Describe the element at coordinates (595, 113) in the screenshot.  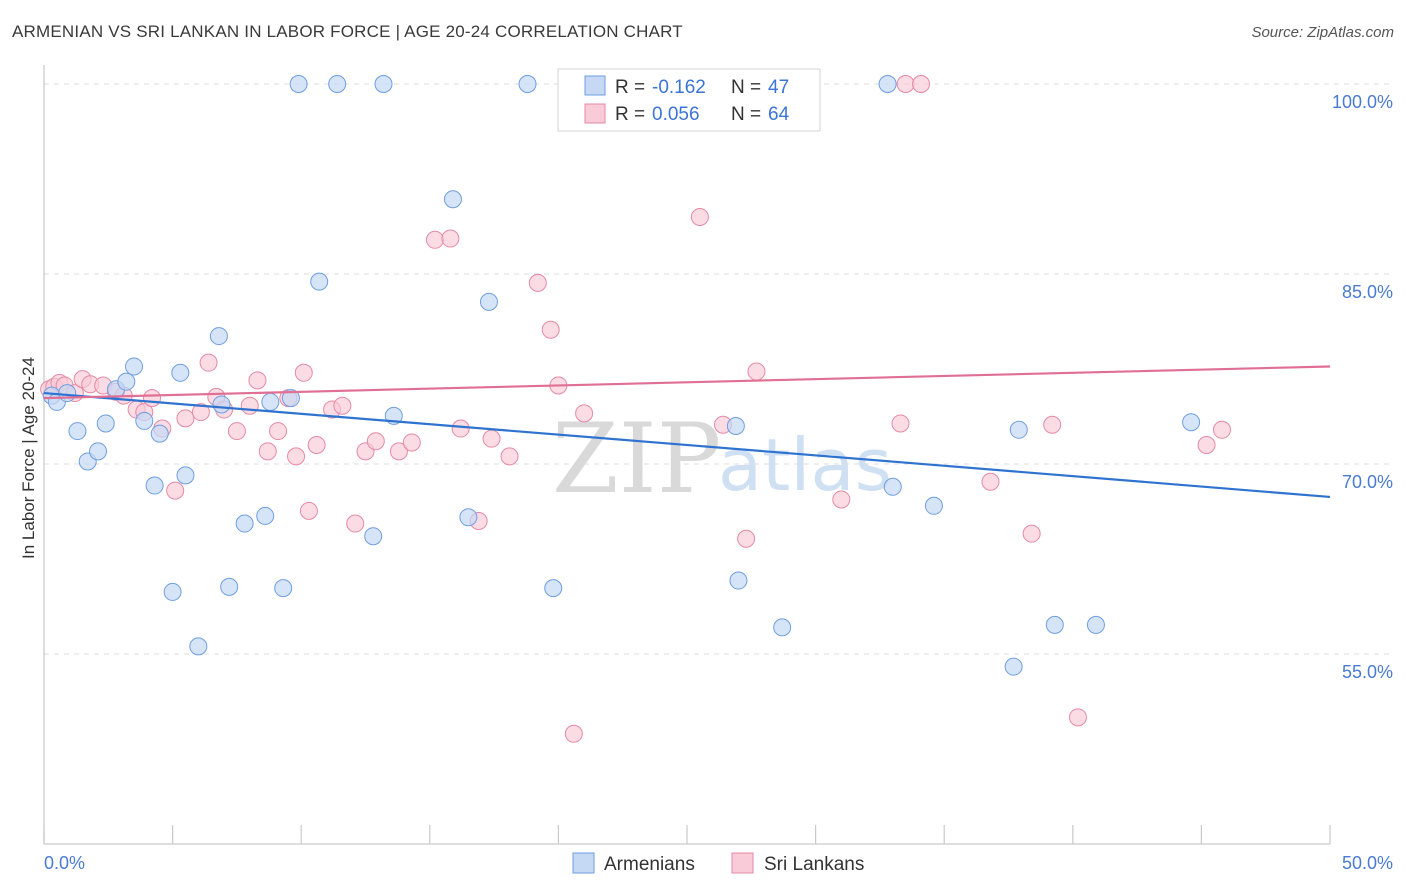
I see `srilankan-swatch` at that location.